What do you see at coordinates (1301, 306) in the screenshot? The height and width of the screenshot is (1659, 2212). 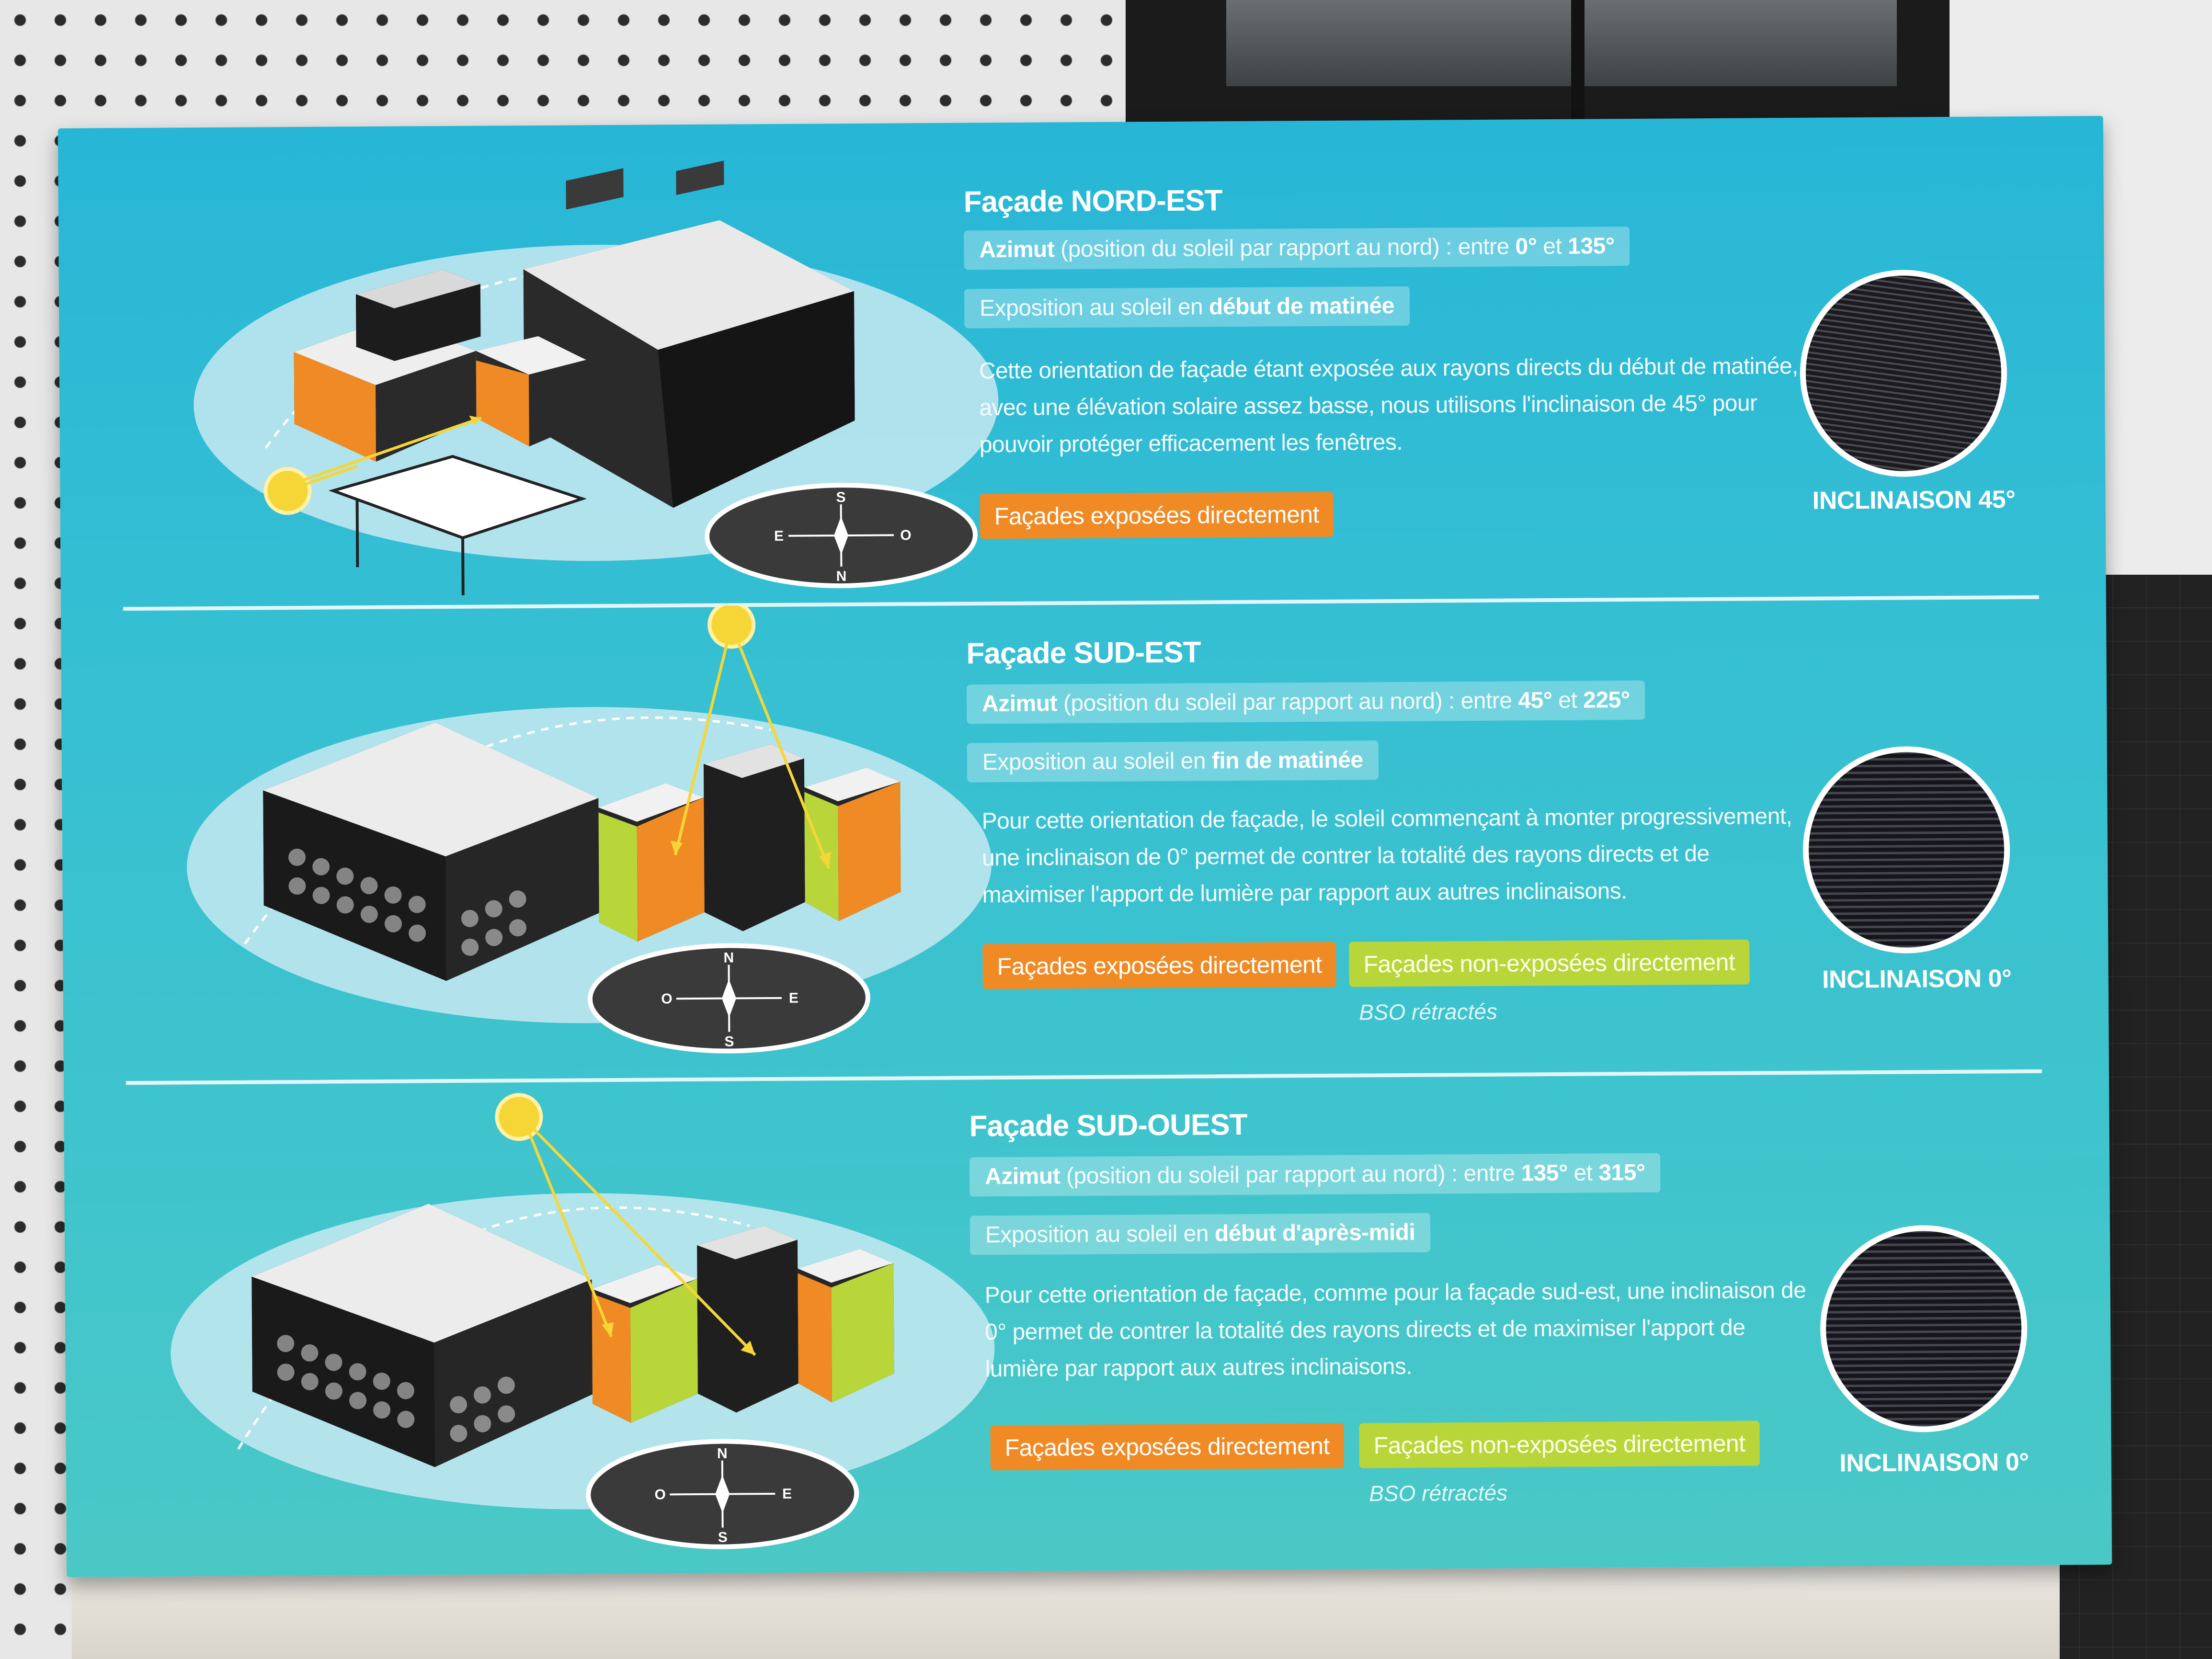 I see `exposition-bold: début de matinée` at bounding box center [1301, 306].